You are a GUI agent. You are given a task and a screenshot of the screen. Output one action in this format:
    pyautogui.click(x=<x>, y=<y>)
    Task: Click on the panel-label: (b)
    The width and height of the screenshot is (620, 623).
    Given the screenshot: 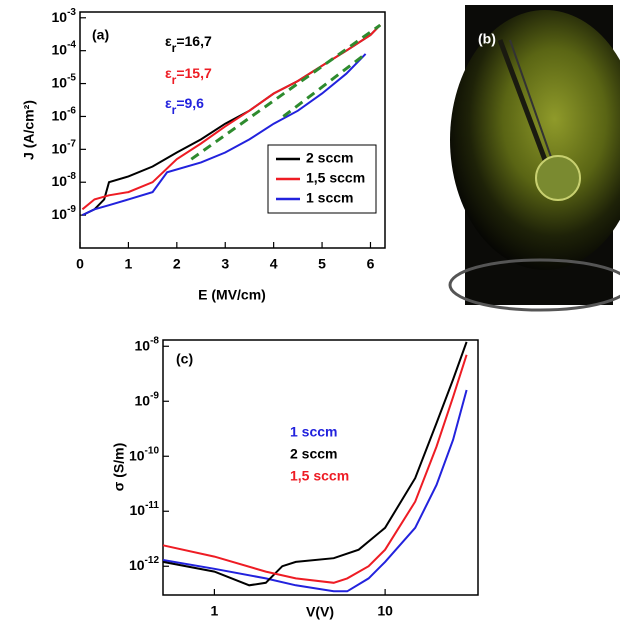 What is the action you would take?
    pyautogui.click(x=487, y=39)
    